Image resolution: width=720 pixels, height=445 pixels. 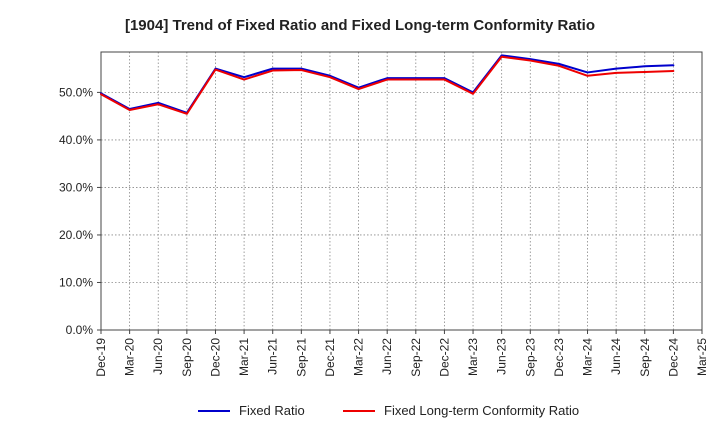 I want to click on x-tick-label: Sep-23, so click(x=530, y=357).